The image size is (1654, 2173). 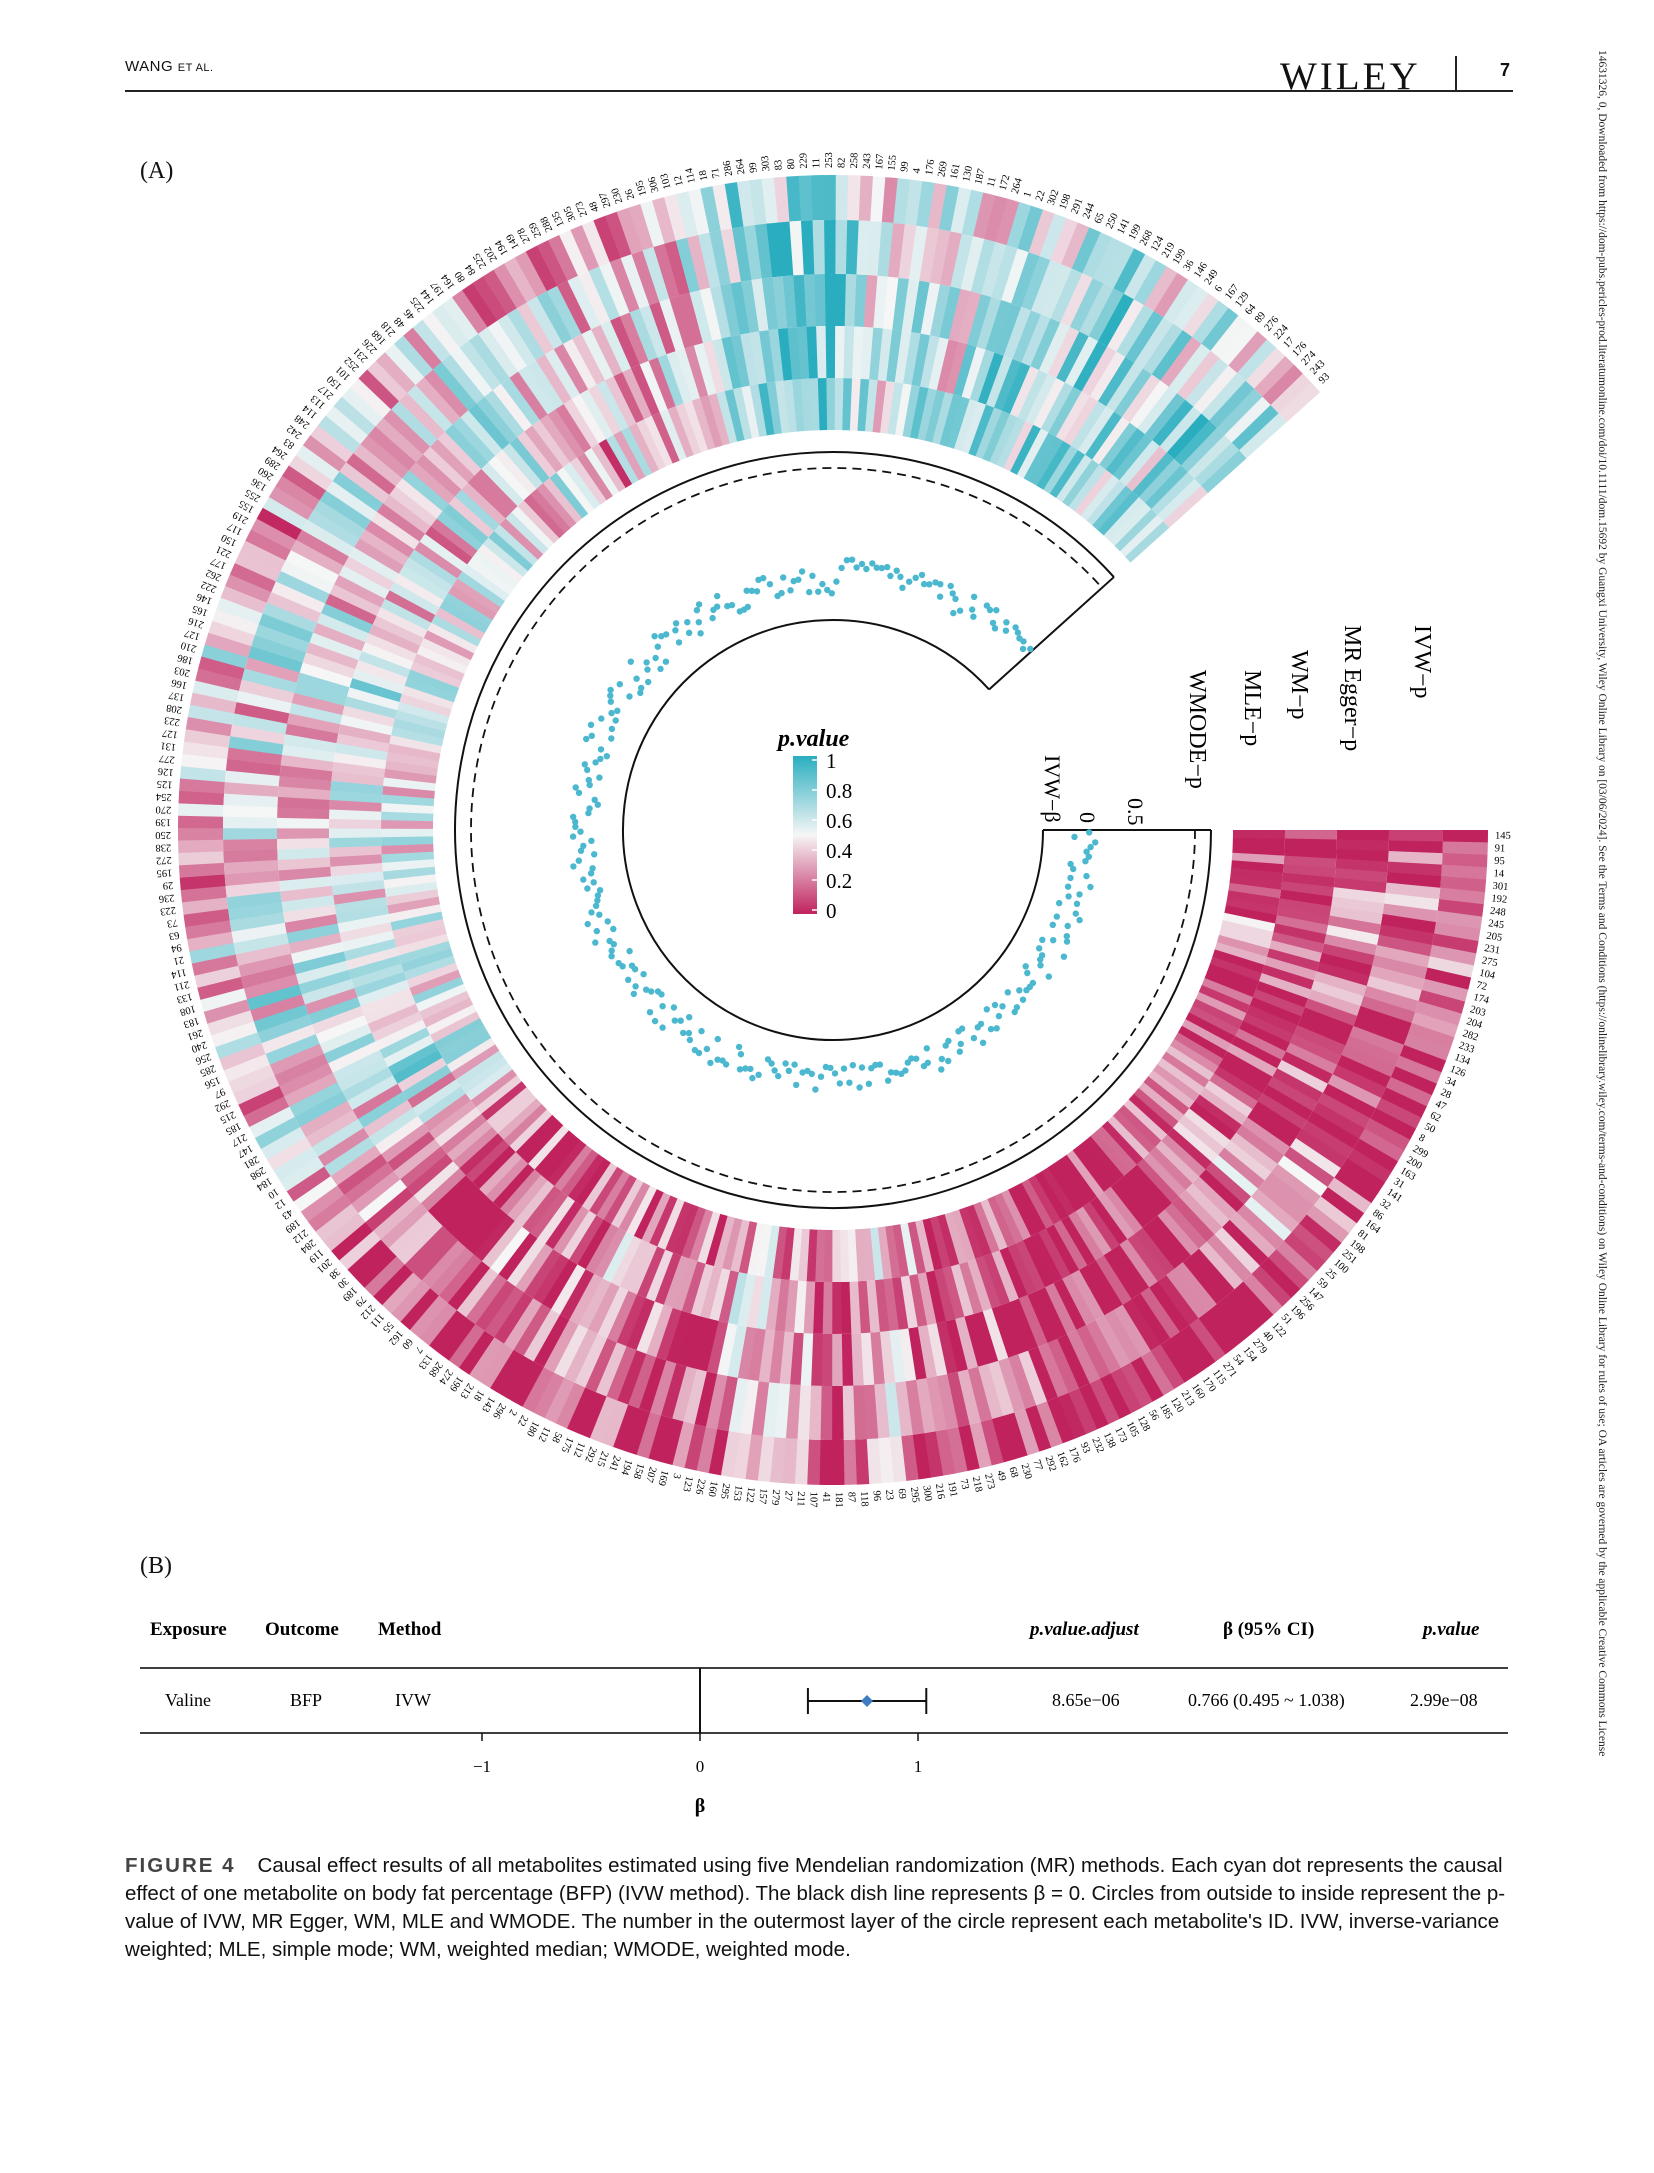 I want to click on metabolite-id: 275, so click(x=1490, y=962).